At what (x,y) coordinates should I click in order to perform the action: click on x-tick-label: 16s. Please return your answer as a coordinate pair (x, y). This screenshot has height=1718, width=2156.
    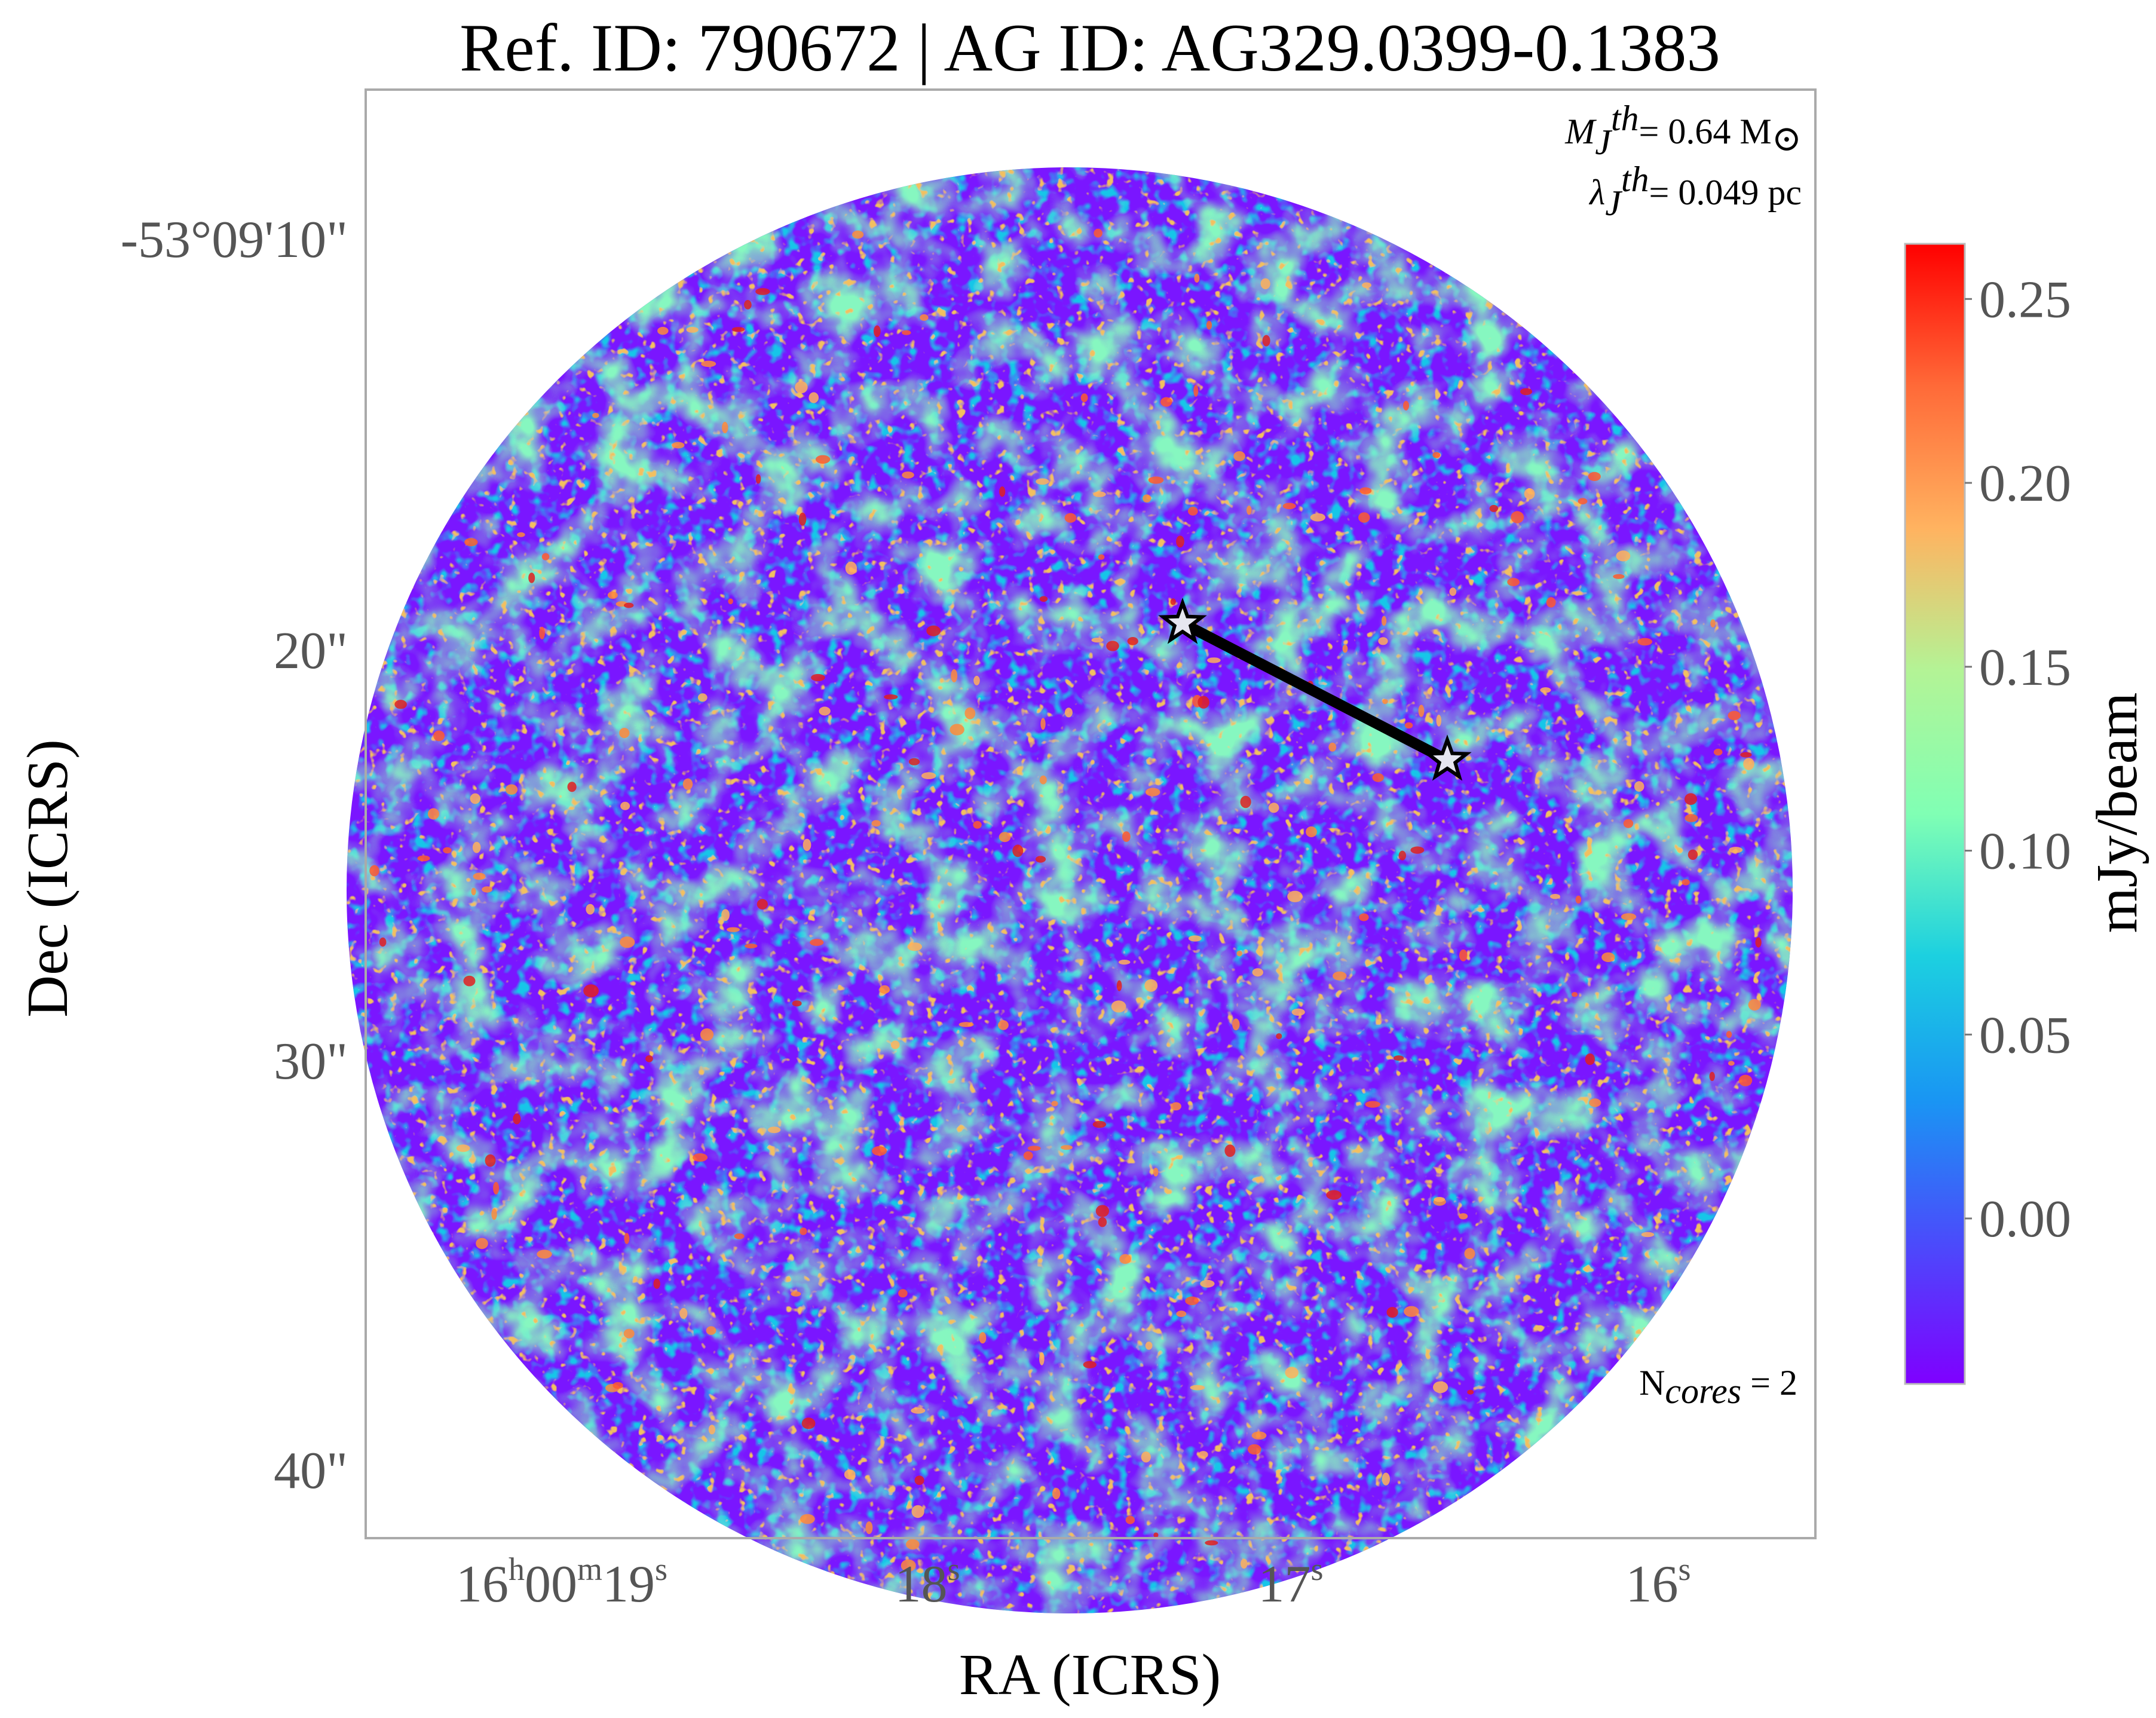
    Looking at the image, I should click on (1657, 1582).